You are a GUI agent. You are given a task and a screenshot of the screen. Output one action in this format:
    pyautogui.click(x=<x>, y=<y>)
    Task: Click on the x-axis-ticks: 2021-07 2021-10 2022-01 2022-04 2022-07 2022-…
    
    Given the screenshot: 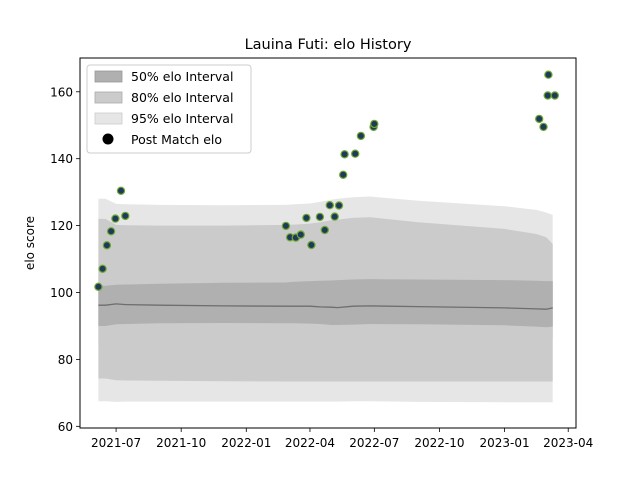 What is the action you would take?
    pyautogui.click(x=342, y=439)
    